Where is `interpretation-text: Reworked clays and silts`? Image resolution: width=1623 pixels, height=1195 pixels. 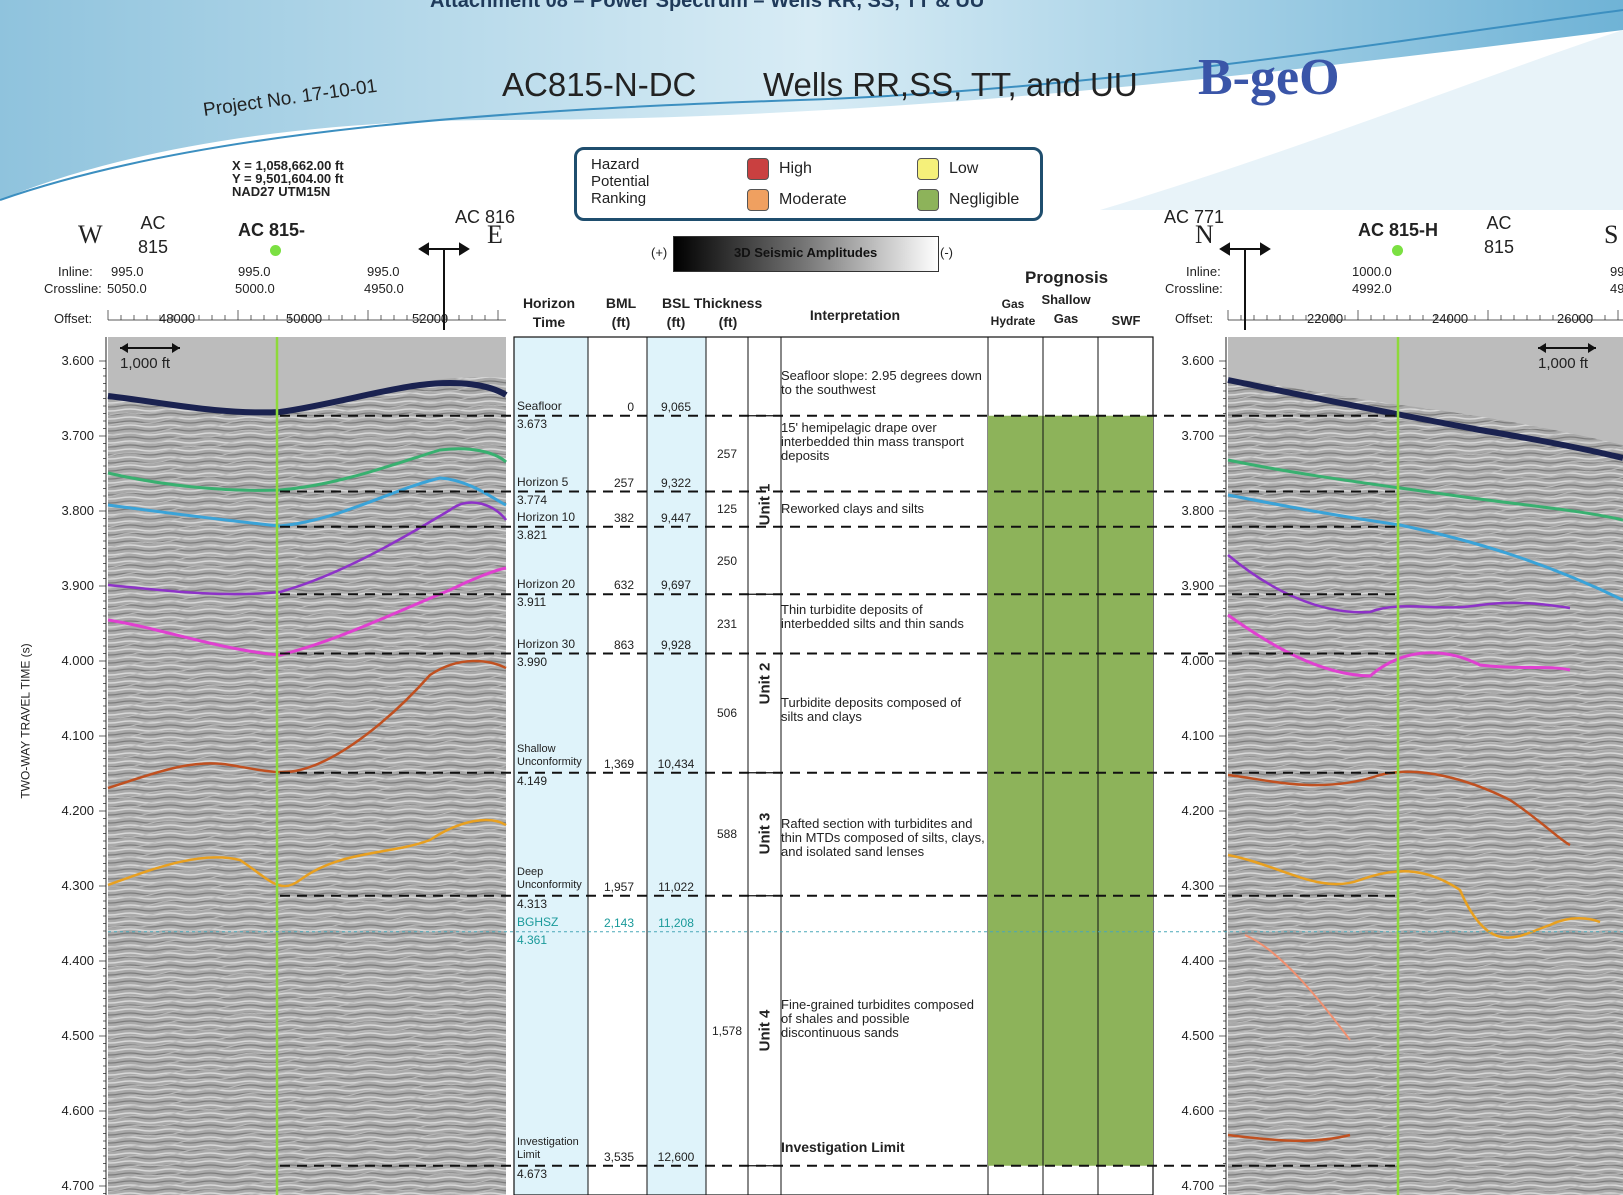
interpretation-text: Reworked clays and silts is located at coordinates (853, 508).